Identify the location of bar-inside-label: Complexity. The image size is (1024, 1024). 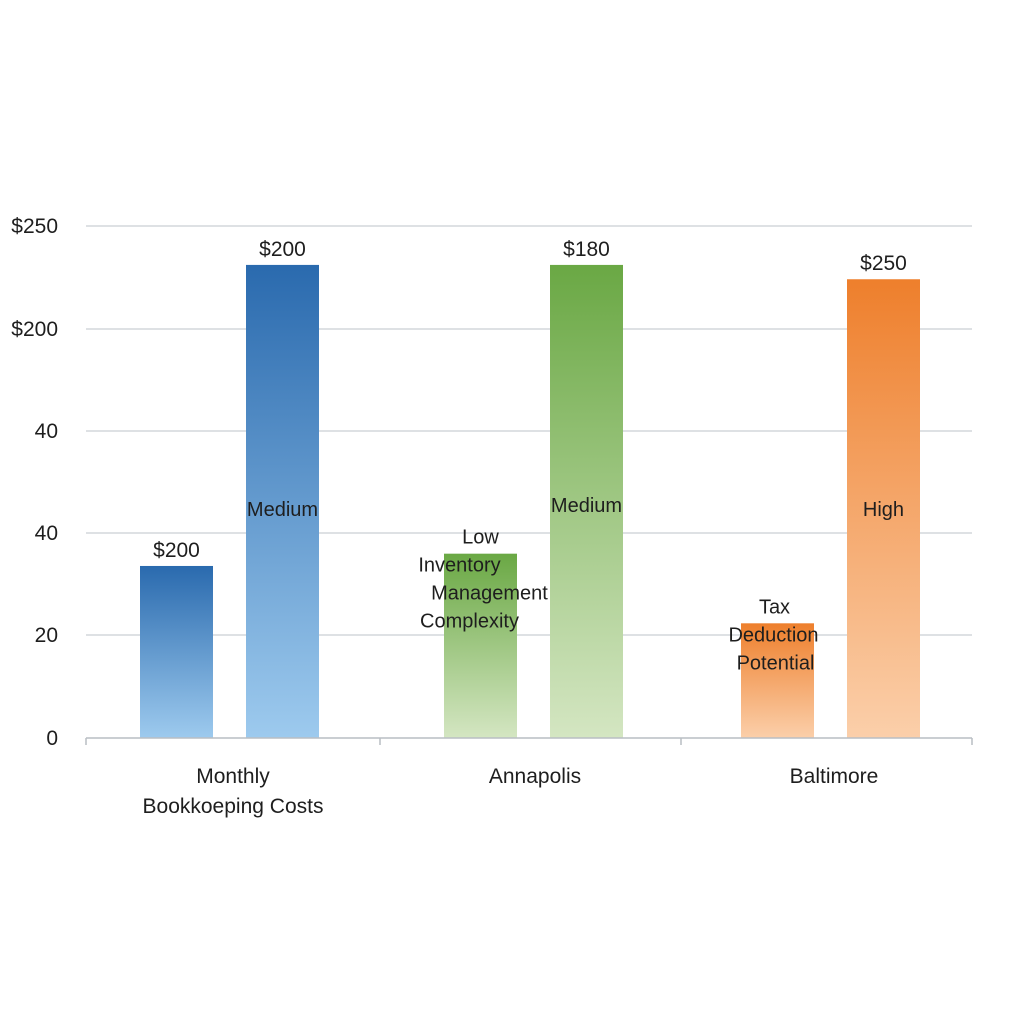
(469, 622).